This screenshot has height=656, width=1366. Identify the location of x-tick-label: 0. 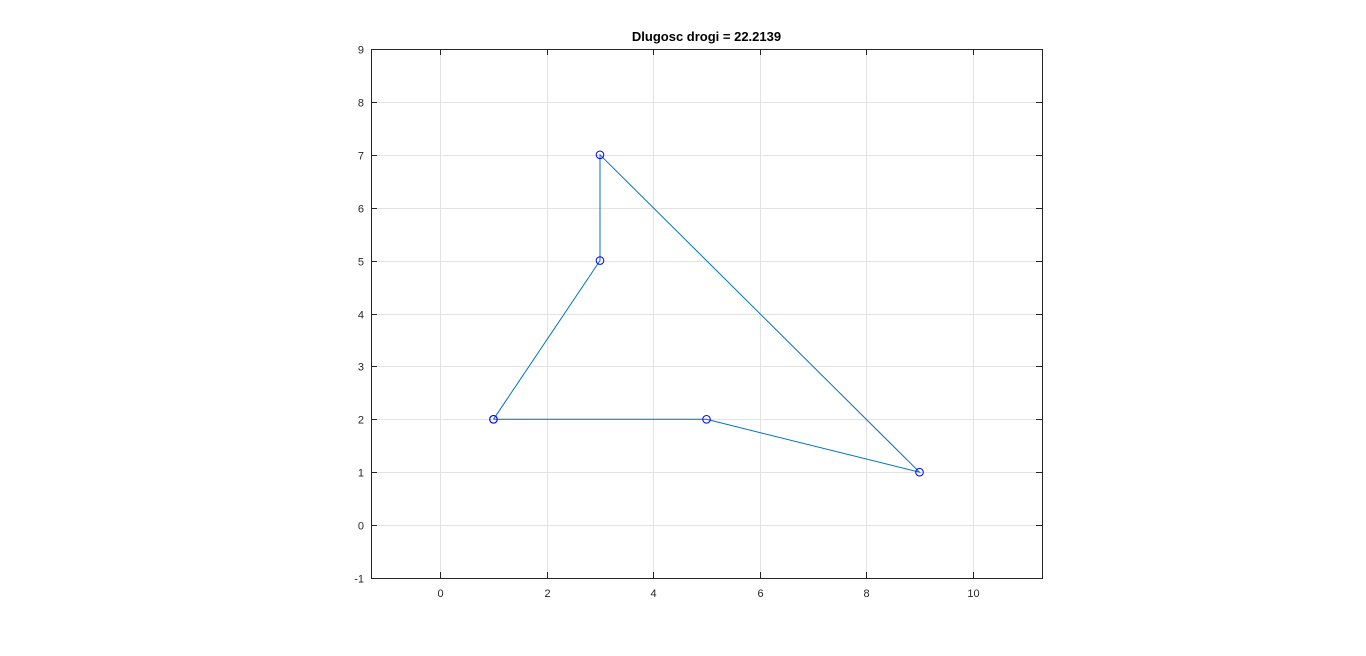
(440, 594).